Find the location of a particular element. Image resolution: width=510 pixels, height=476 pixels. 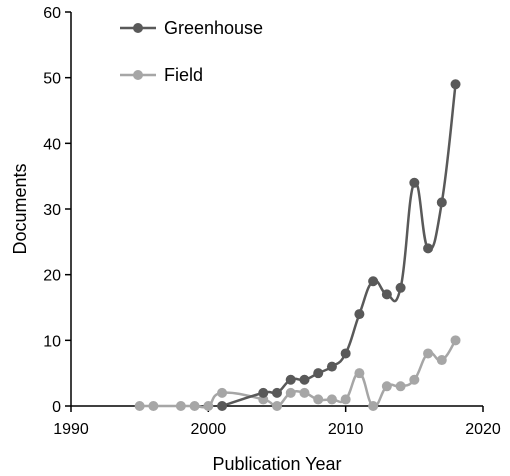

legend-label: Greenhouse is located at coordinates (213, 28).